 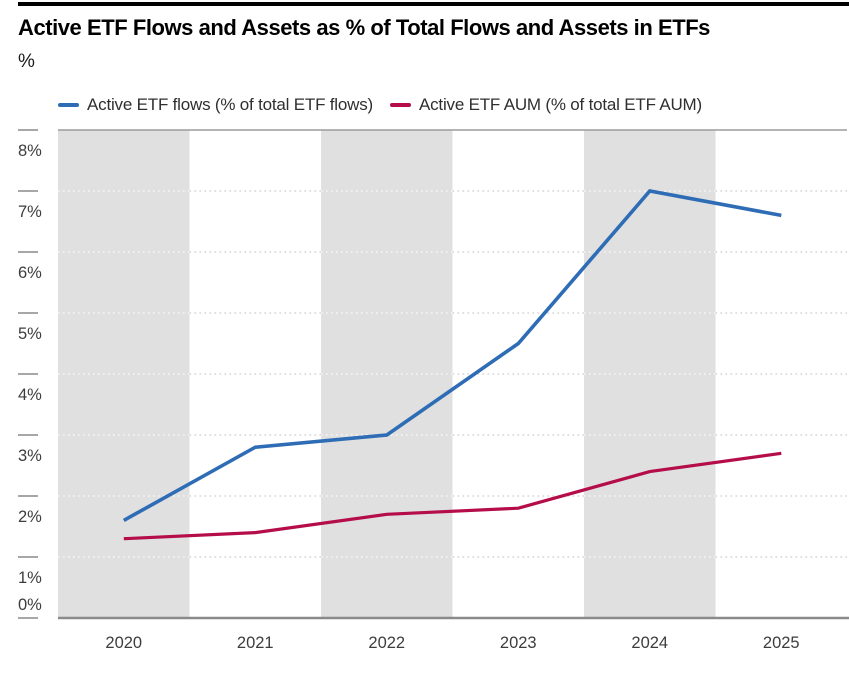 I want to click on flows-legend-label: Active ETF flows (% of total ETF flows), so click(x=230, y=104).